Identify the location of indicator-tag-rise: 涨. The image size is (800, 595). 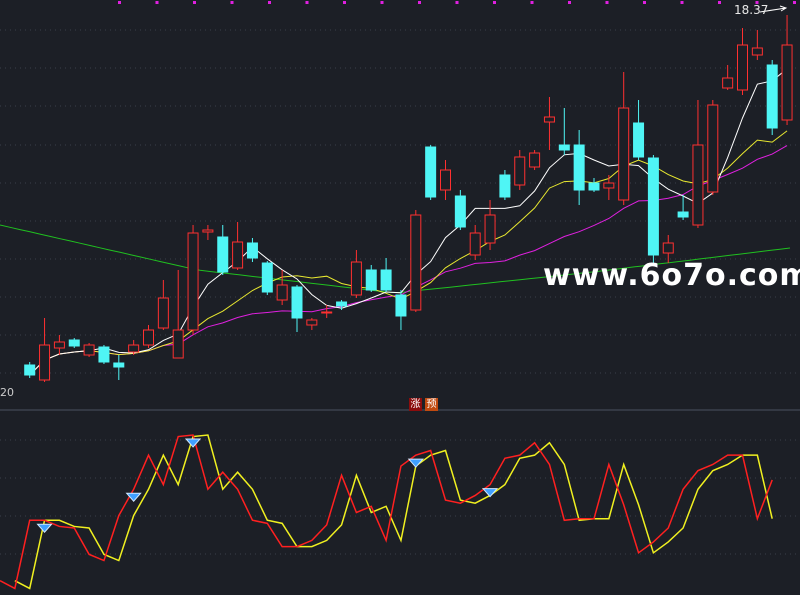
(415, 404).